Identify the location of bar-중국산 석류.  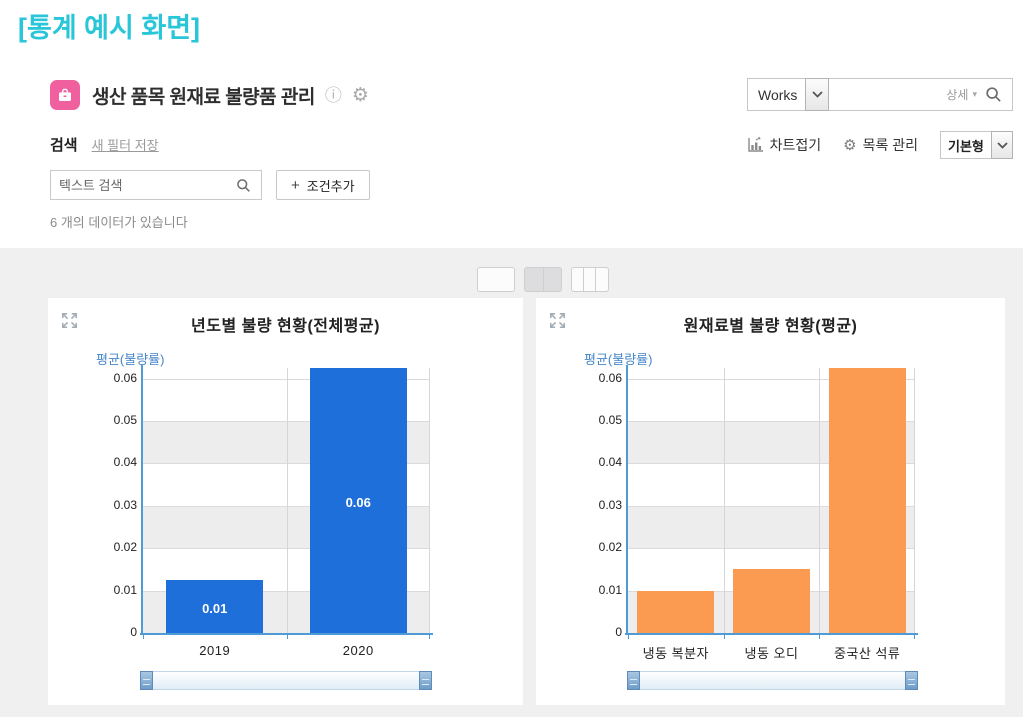
(867, 500).